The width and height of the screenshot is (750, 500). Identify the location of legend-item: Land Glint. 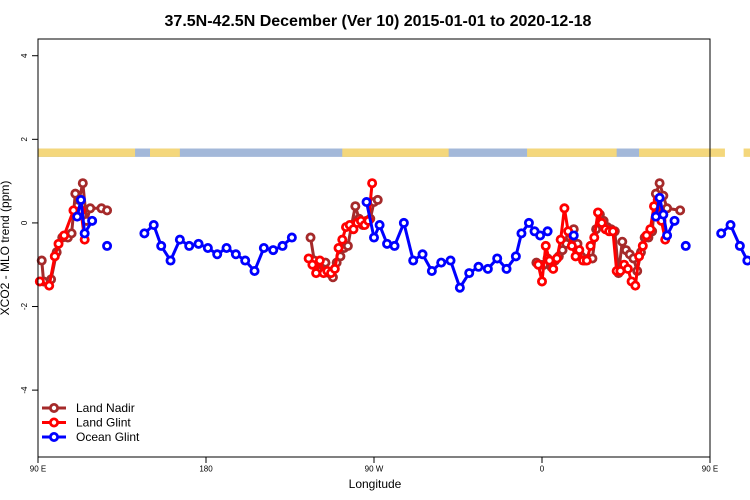
(86, 423).